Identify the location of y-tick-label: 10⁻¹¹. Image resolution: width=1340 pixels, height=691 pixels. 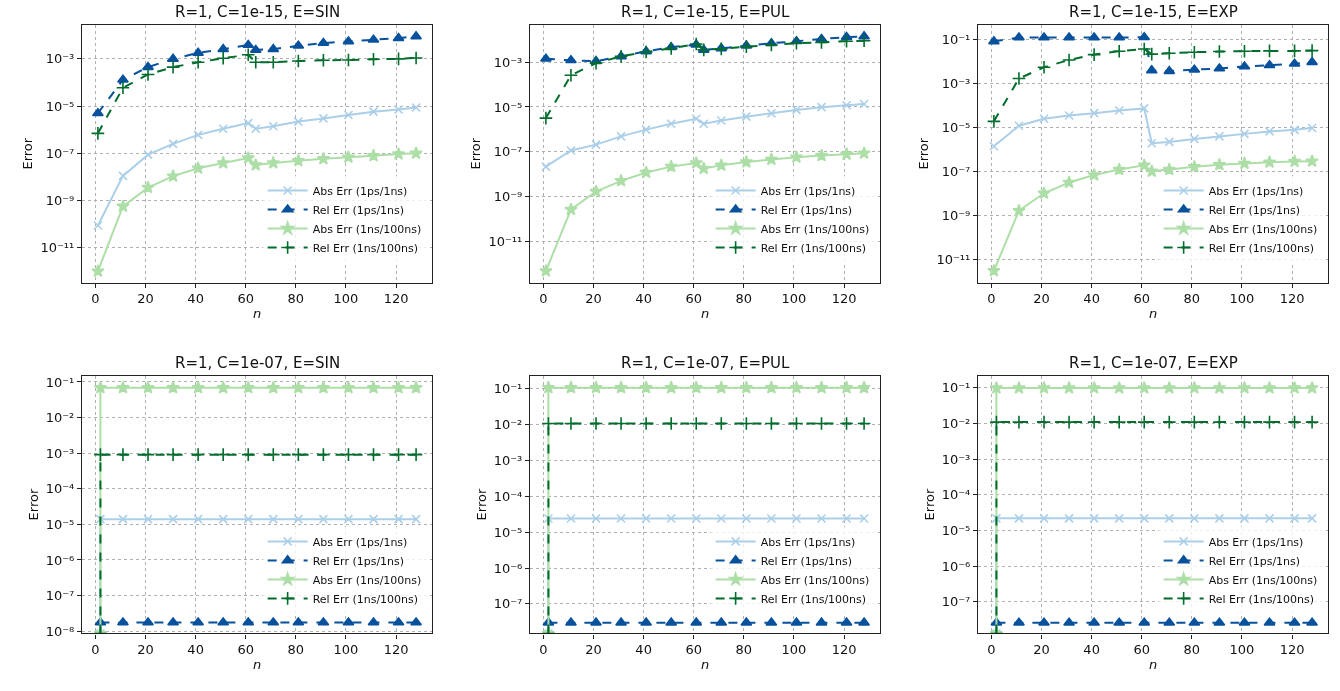
(953, 259).